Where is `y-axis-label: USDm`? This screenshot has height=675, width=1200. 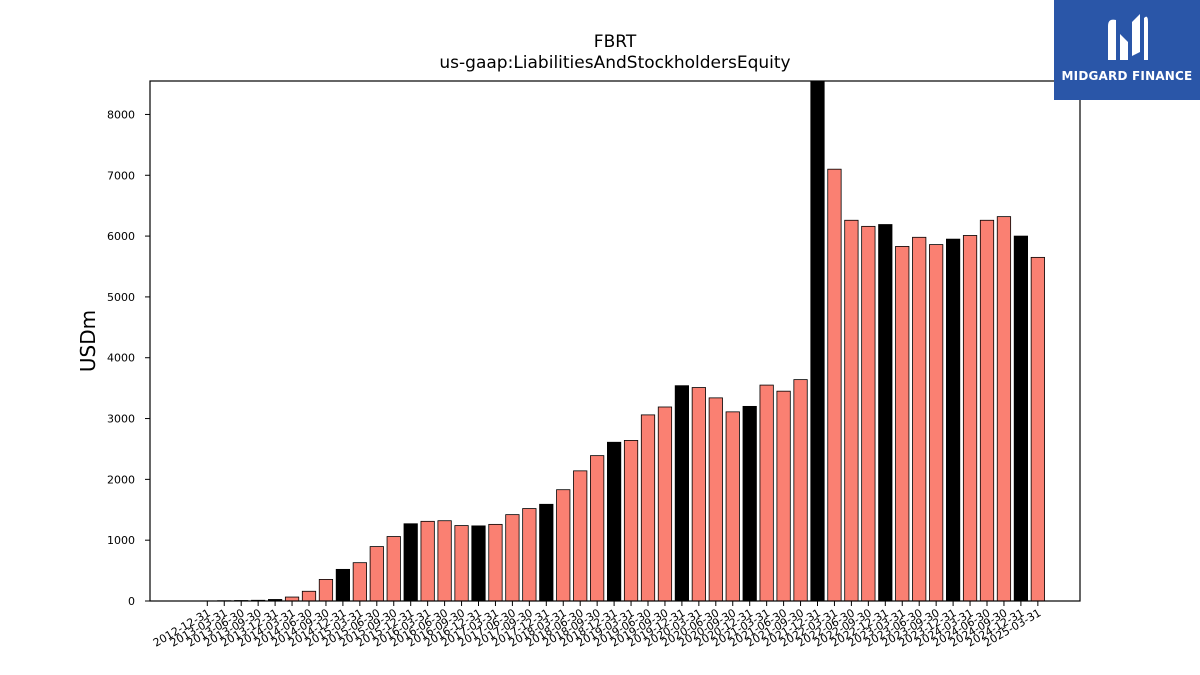
y-axis-label: USDm is located at coordinates (88, 341).